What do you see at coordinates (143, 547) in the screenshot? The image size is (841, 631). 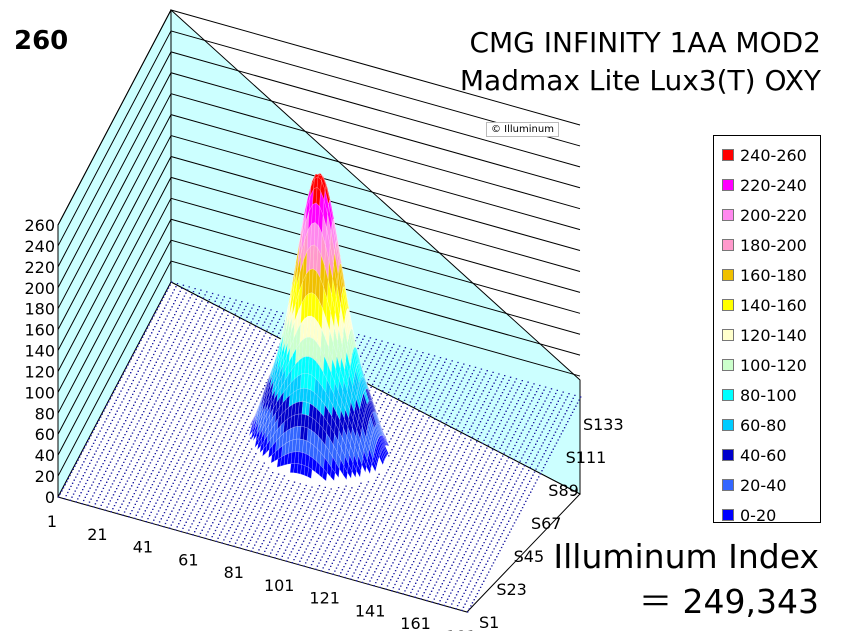 I see `x-tick-label: 41` at bounding box center [143, 547].